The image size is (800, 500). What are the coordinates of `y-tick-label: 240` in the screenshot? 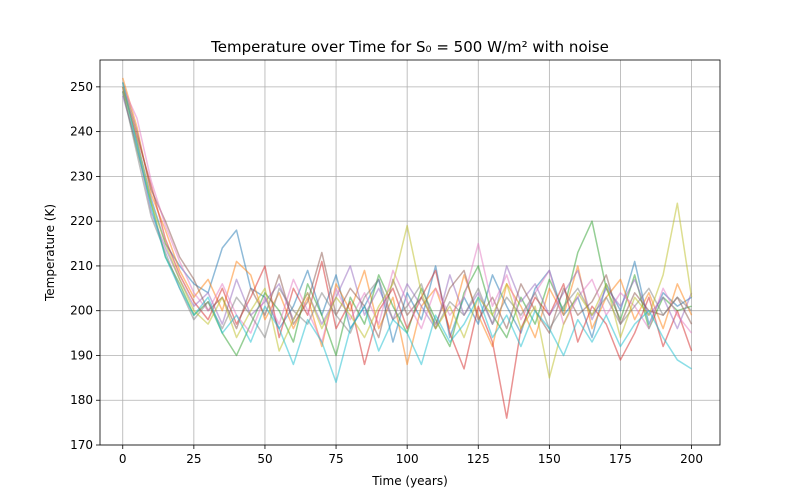 It's located at (81, 132).